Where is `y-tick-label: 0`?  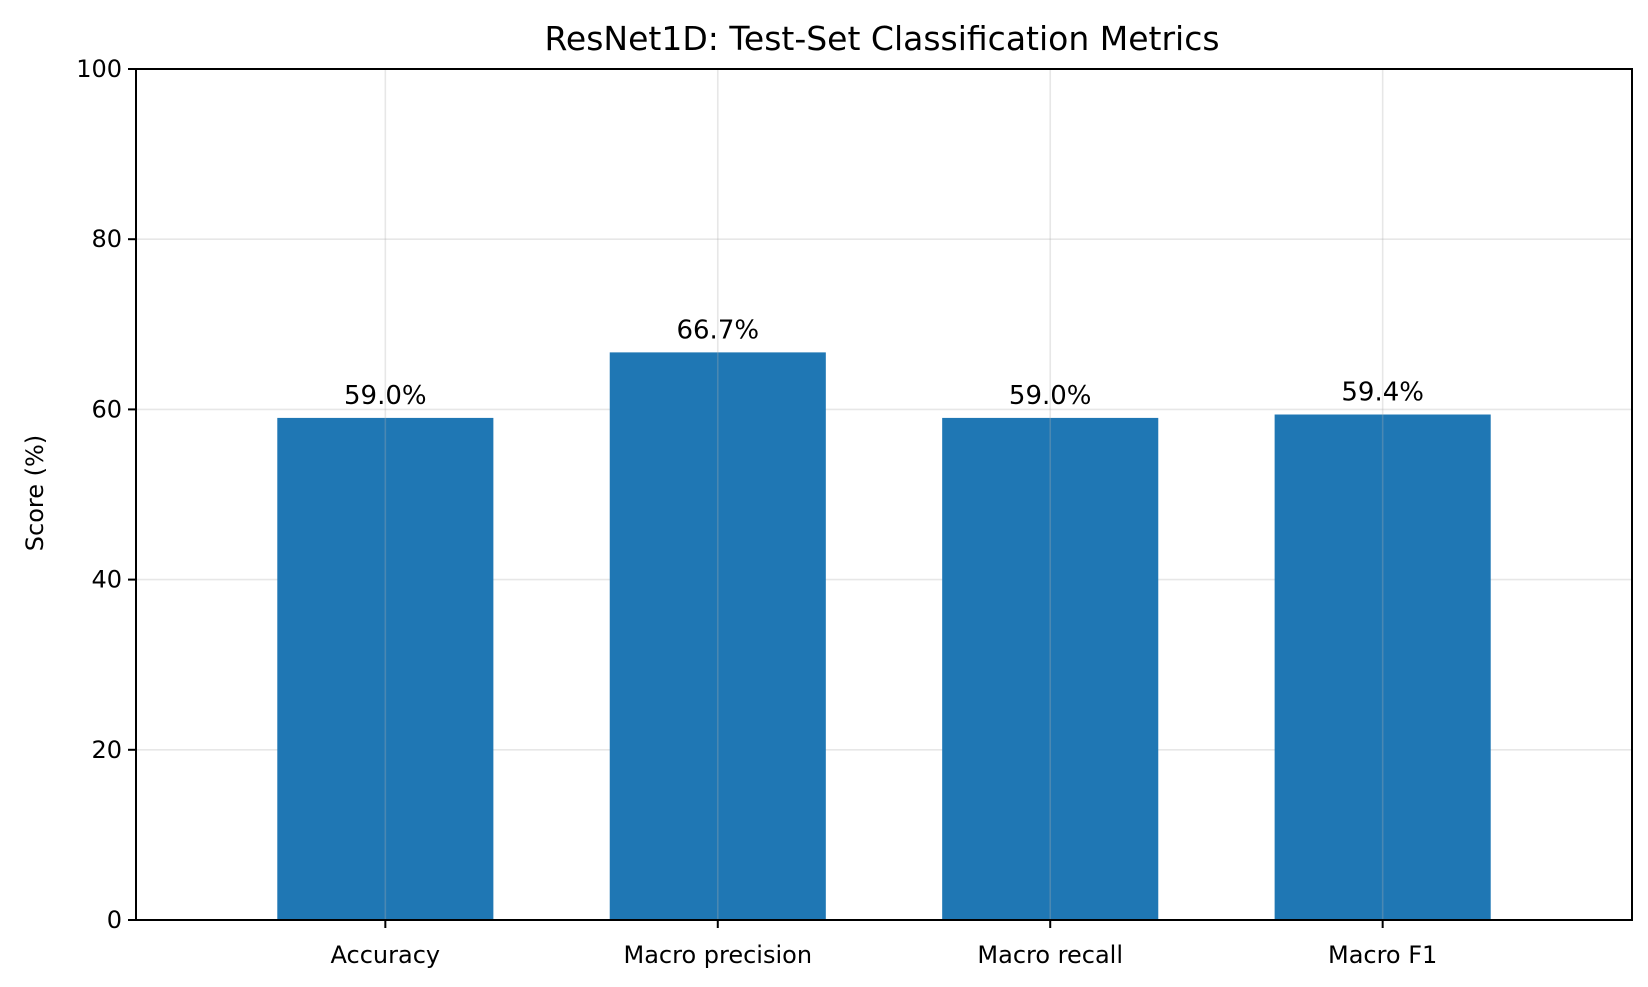 y-tick-label: 0 is located at coordinates (114, 920).